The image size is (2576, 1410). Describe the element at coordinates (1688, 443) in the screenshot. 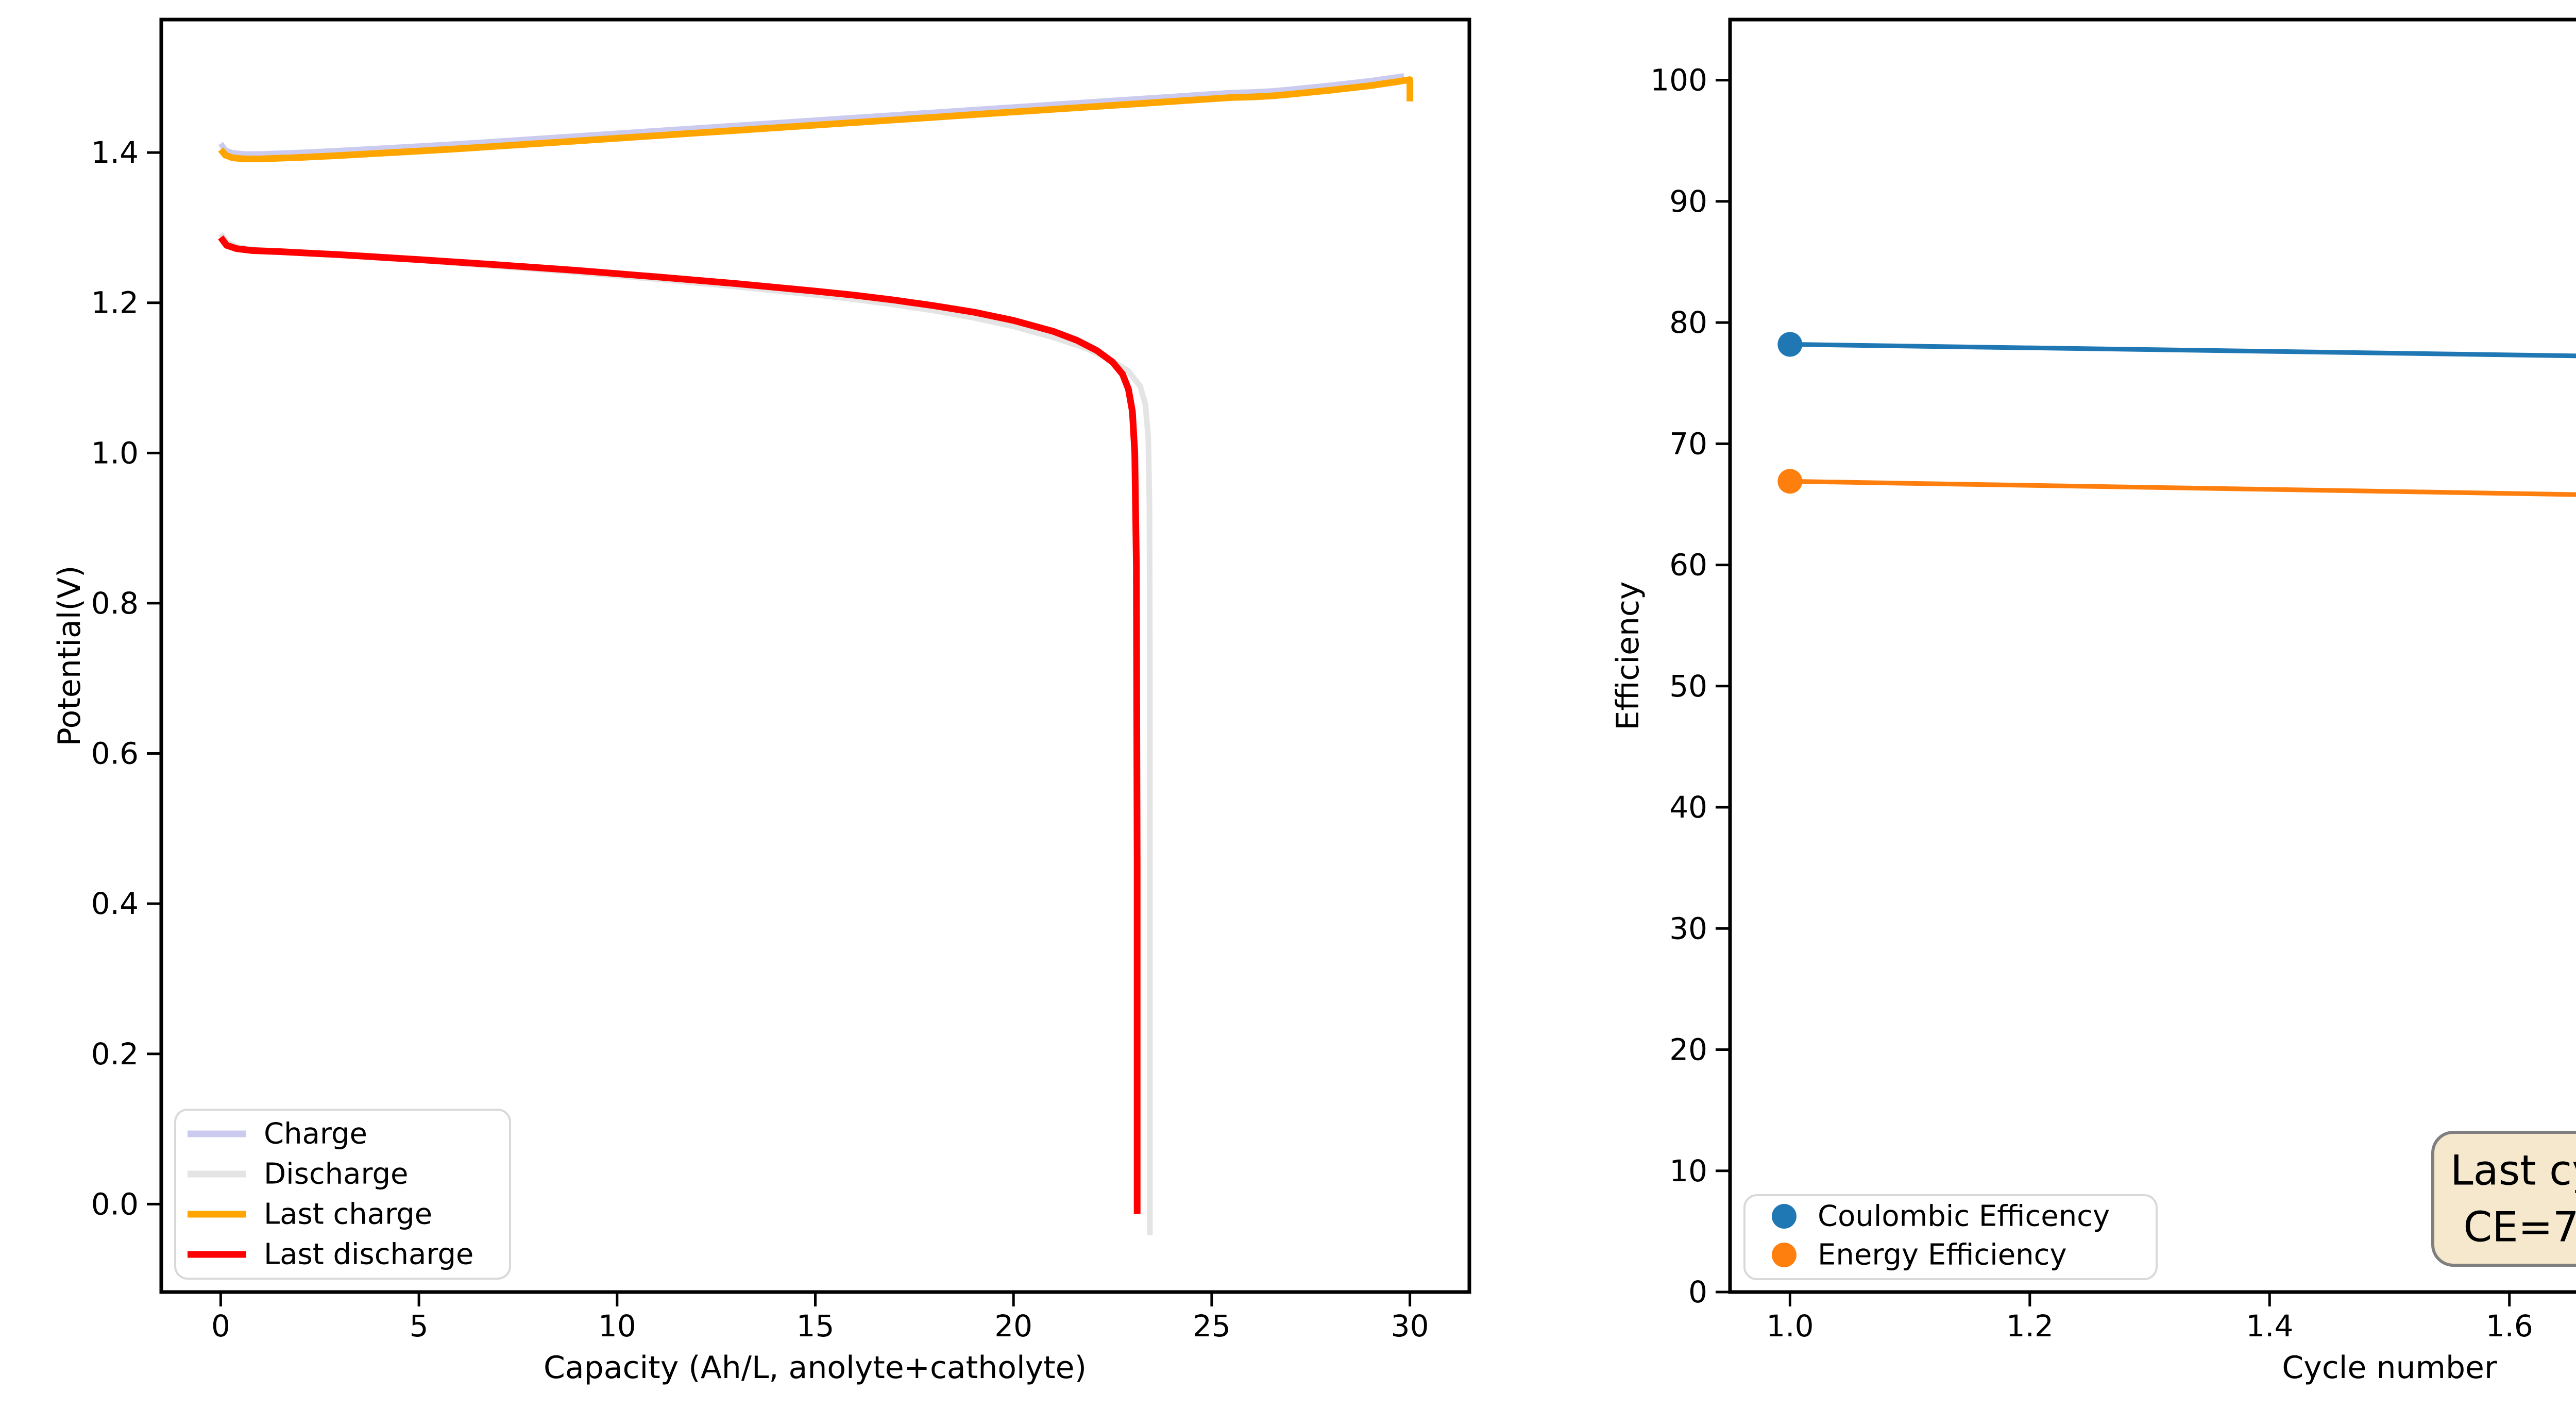

I see `y-tick-label: 70` at that location.